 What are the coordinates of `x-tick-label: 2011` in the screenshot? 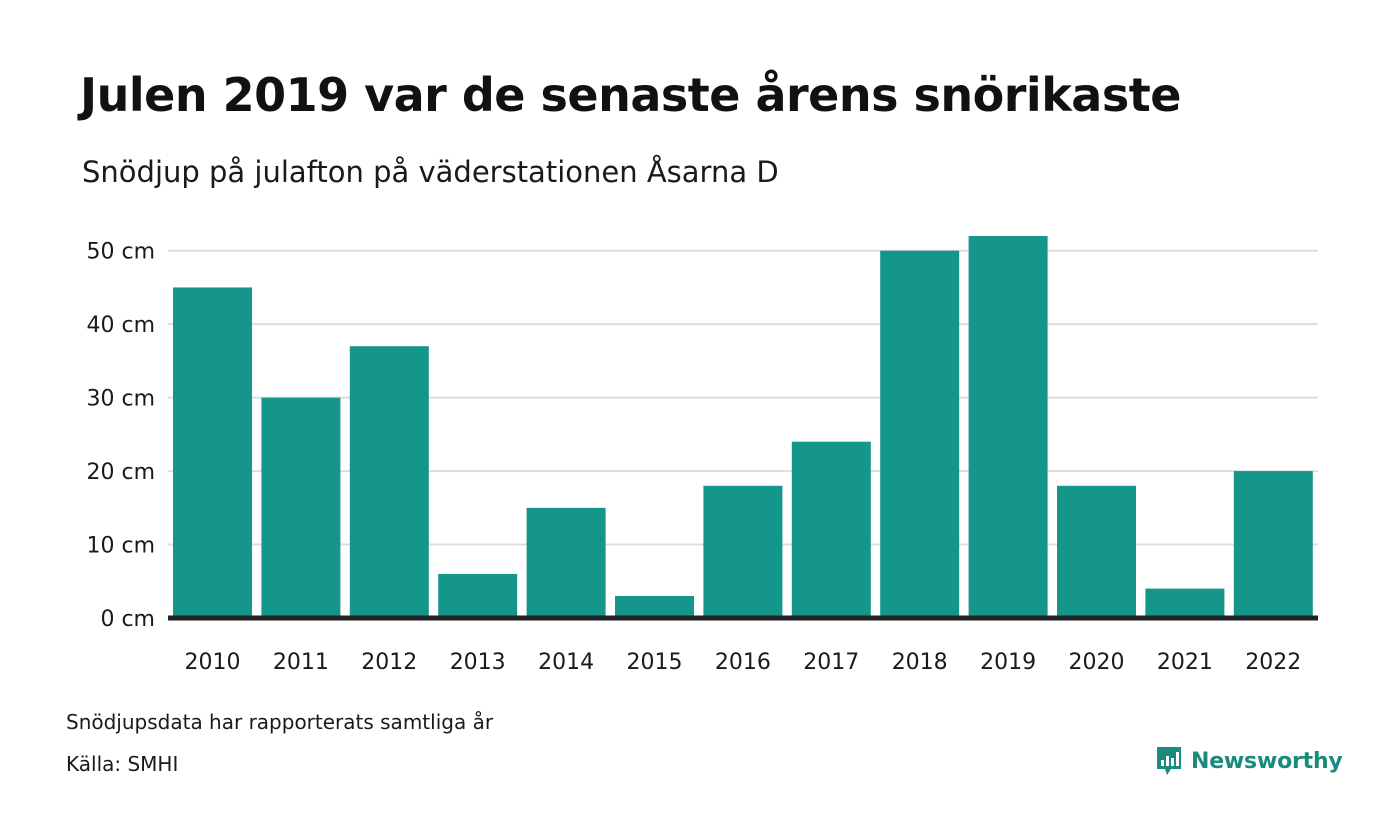 It's located at (301, 662).